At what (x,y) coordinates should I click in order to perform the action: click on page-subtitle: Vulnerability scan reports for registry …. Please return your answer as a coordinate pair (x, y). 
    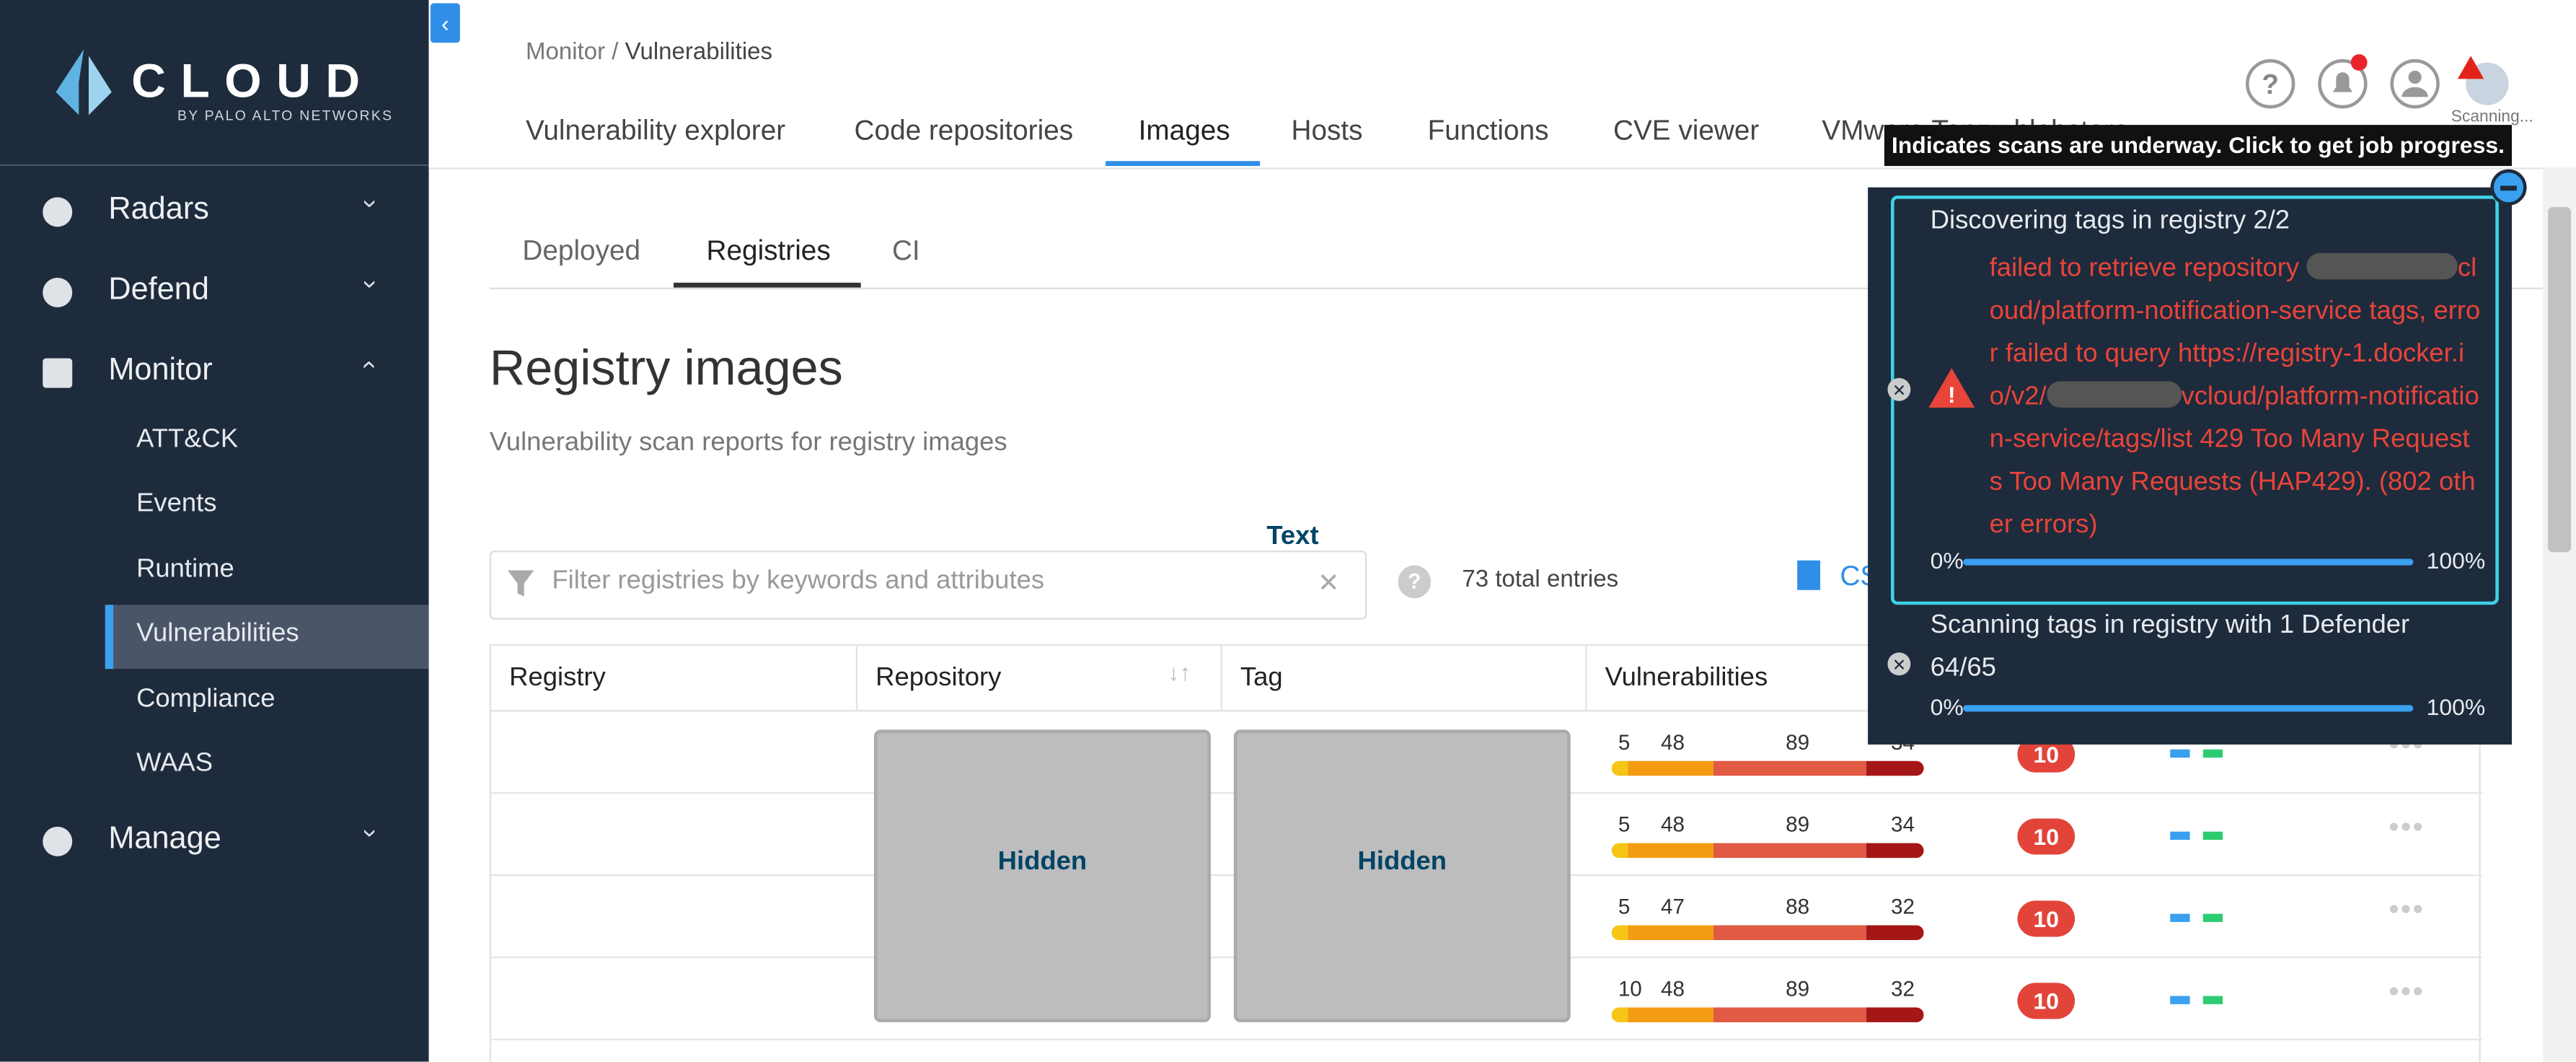
    Looking at the image, I should click on (748, 443).